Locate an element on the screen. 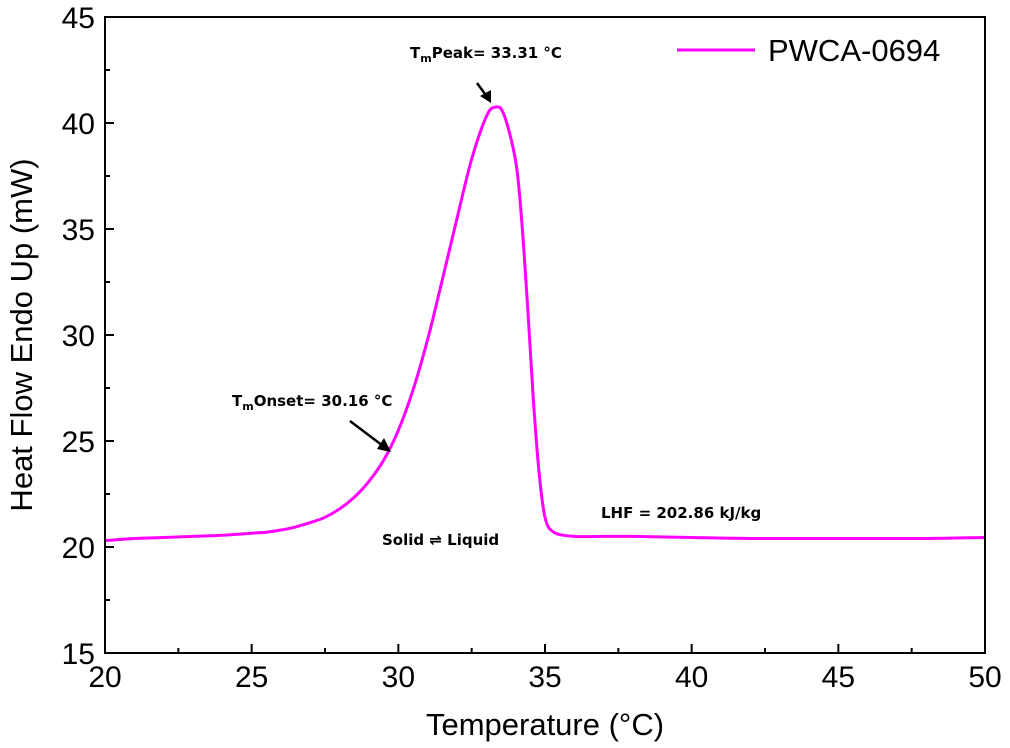  onset-arrow is located at coordinates (370, 436).